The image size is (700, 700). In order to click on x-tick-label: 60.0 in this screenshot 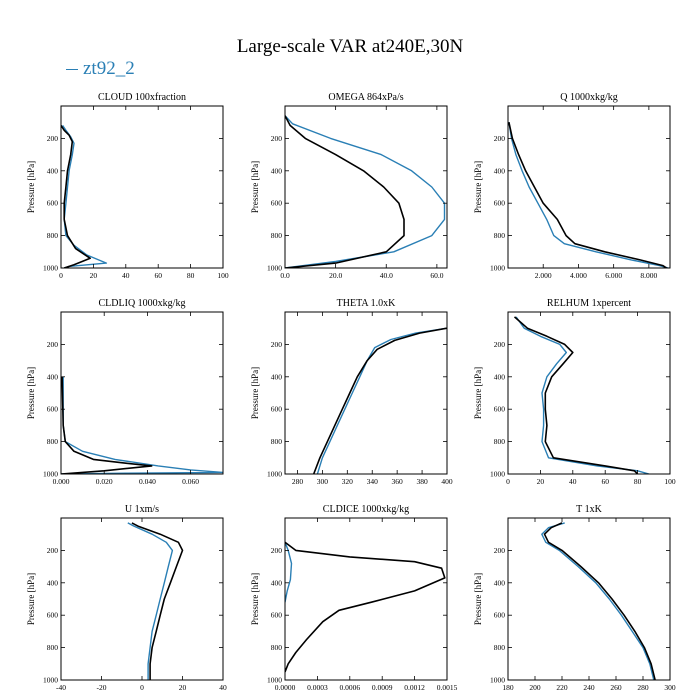, I will do `click(436, 275)`.